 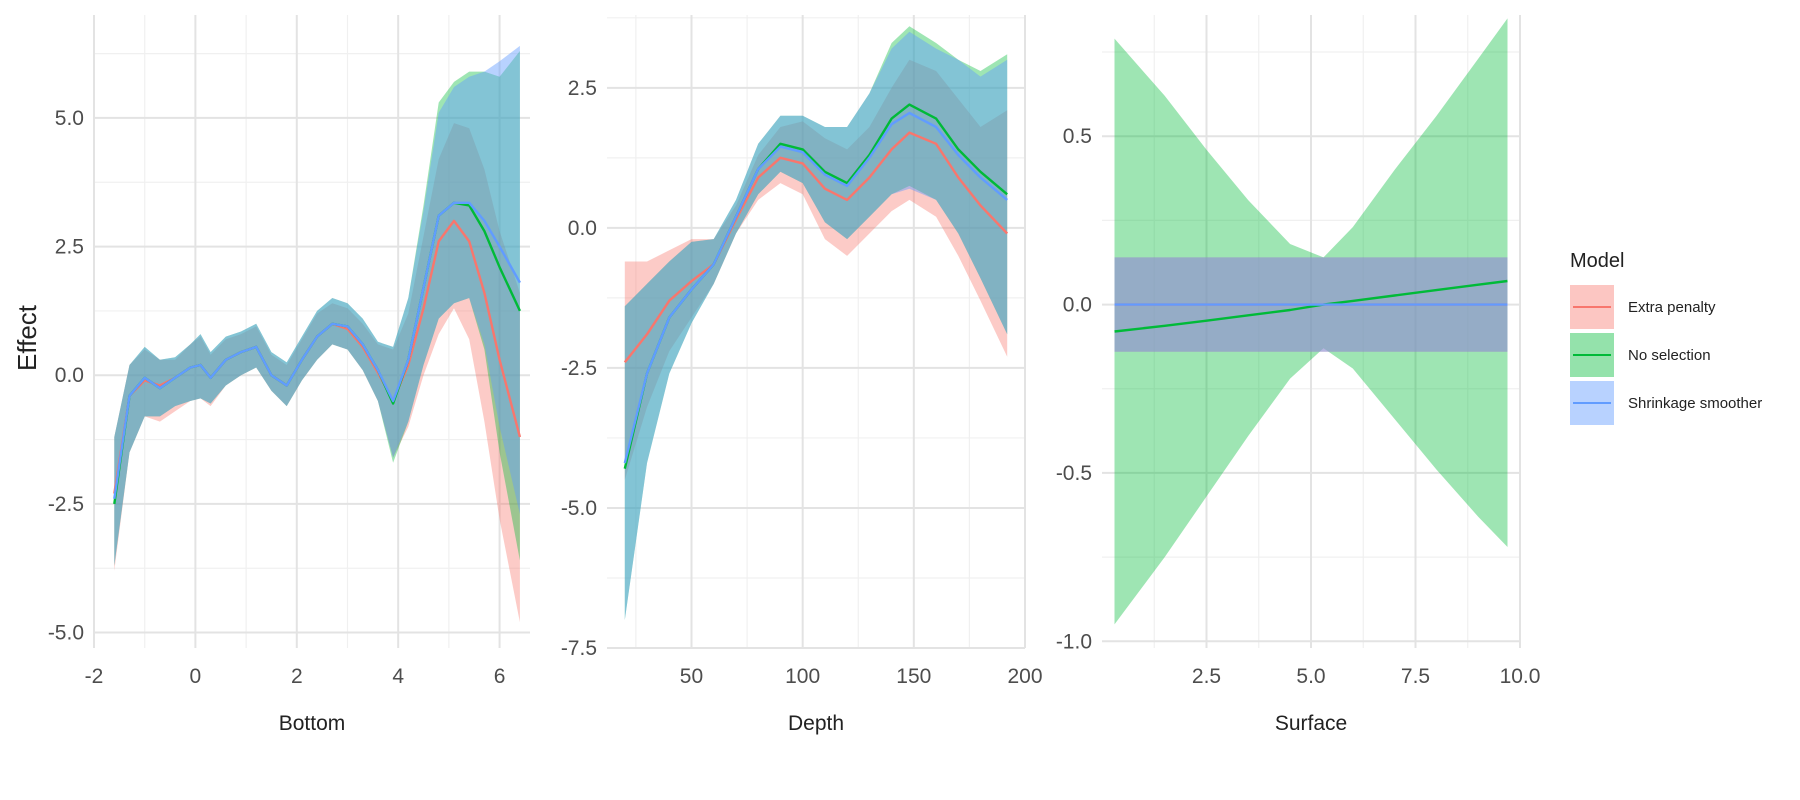 What do you see at coordinates (297, 676) in the screenshot?
I see `x-tick-label: 2` at bounding box center [297, 676].